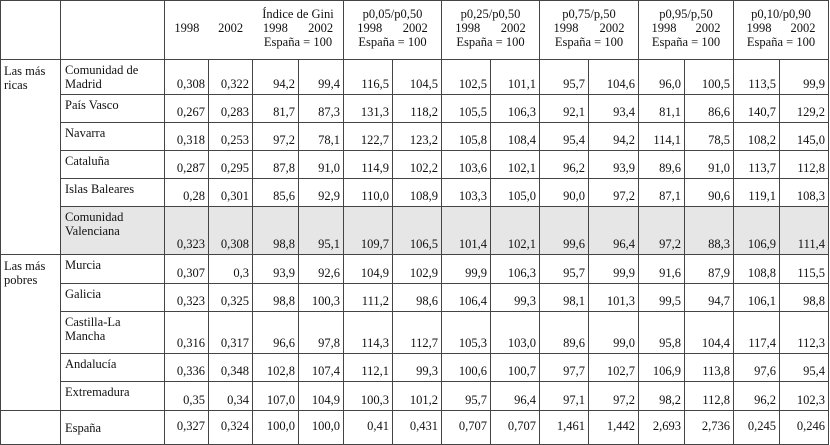  What do you see at coordinates (417, 367) in the screenshot?
I see `cell: 99,3` at bounding box center [417, 367].